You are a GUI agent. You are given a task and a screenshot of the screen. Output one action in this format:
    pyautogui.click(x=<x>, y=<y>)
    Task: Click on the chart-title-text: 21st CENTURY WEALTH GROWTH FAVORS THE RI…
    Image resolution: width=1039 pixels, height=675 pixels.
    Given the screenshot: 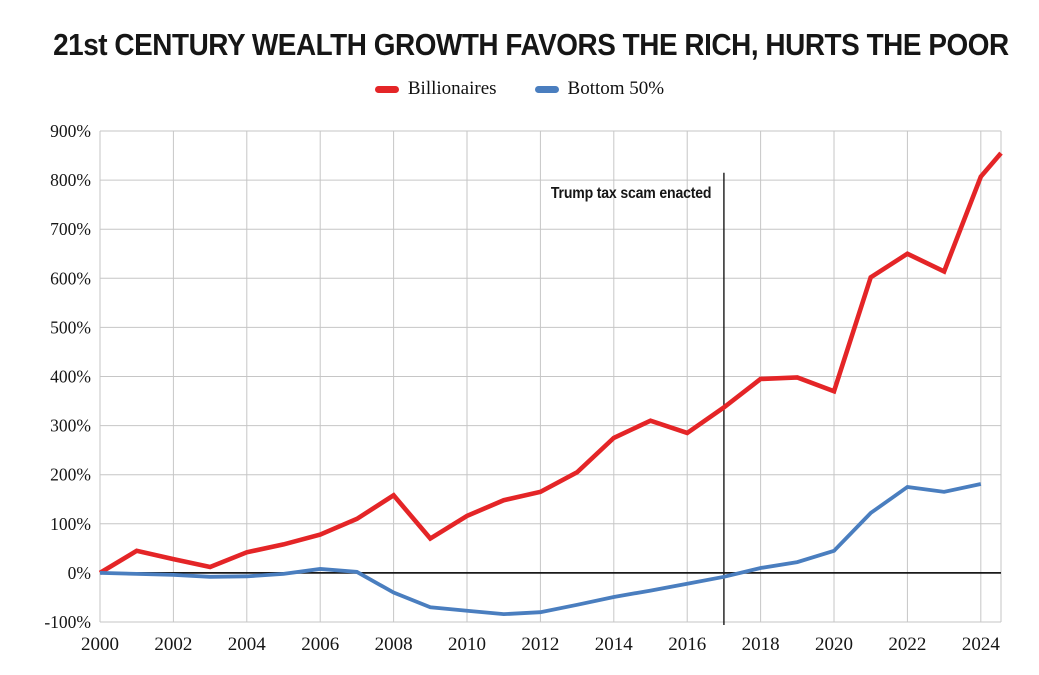 What is the action you would take?
    pyautogui.click(x=531, y=44)
    